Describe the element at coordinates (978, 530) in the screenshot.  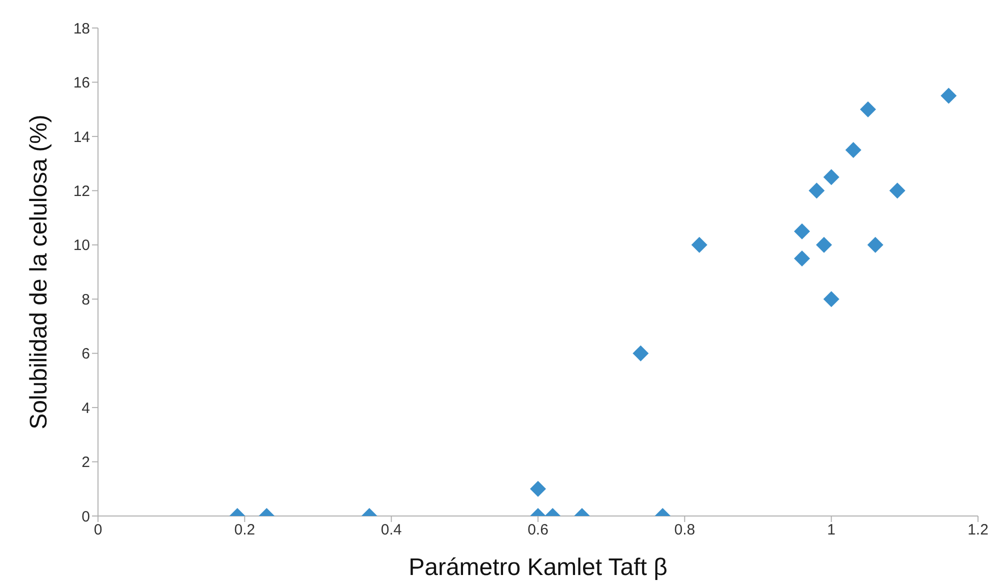
I see `x-tick-label: 1.2` at that location.